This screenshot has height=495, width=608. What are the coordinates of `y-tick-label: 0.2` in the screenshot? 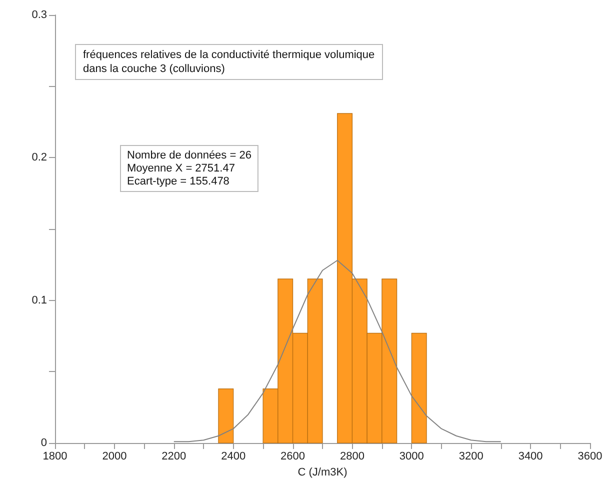 It's located at (39, 158).